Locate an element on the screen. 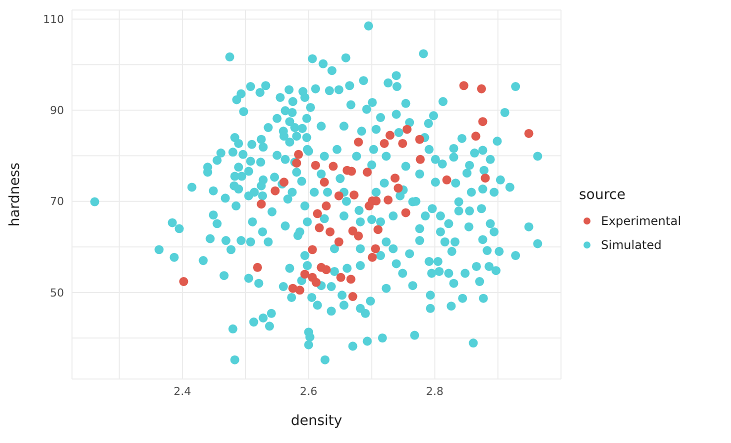 This screenshot has width=731, height=443. y-tick-label: 50 is located at coordinates (57, 293).